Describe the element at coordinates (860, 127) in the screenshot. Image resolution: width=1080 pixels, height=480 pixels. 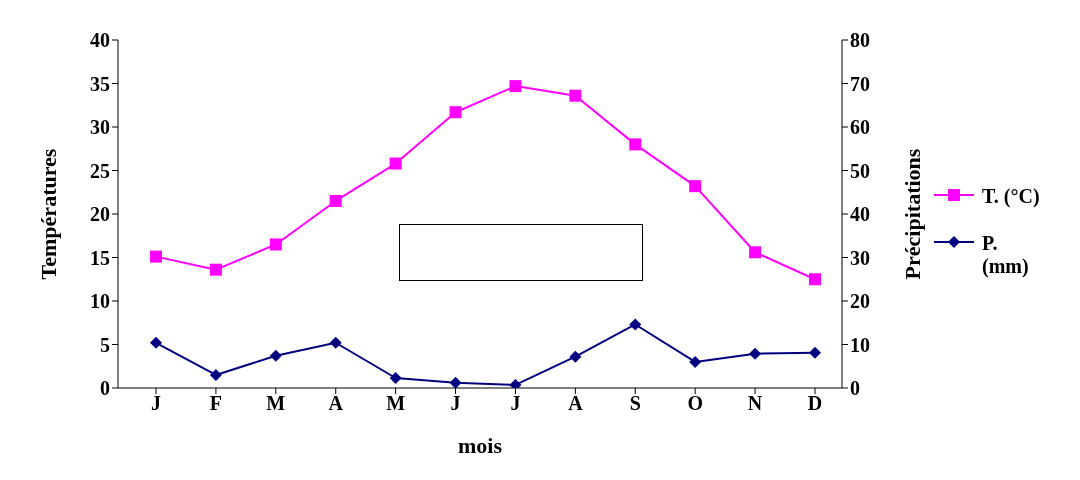
I see `y2-tick-label: 60` at that location.